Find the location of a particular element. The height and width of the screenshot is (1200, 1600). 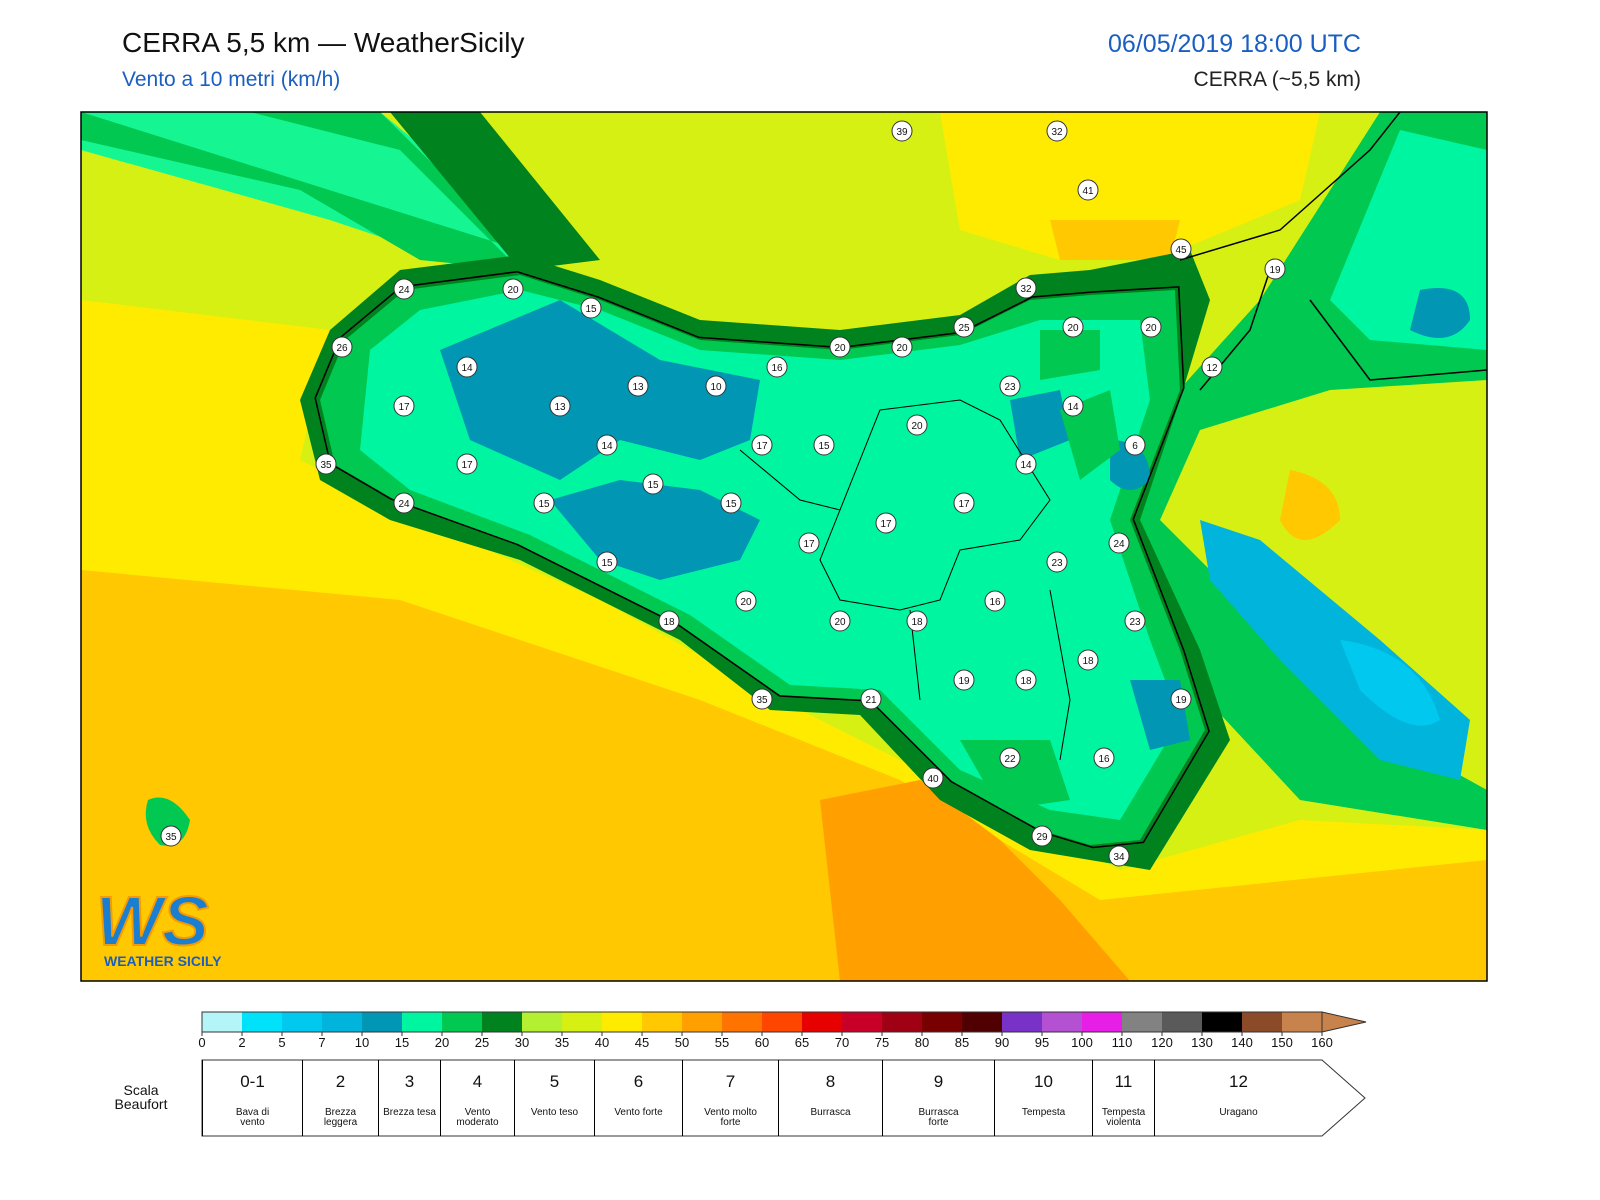

beaufort-level: 7 Vento molto forte is located at coordinates (730, 1098).